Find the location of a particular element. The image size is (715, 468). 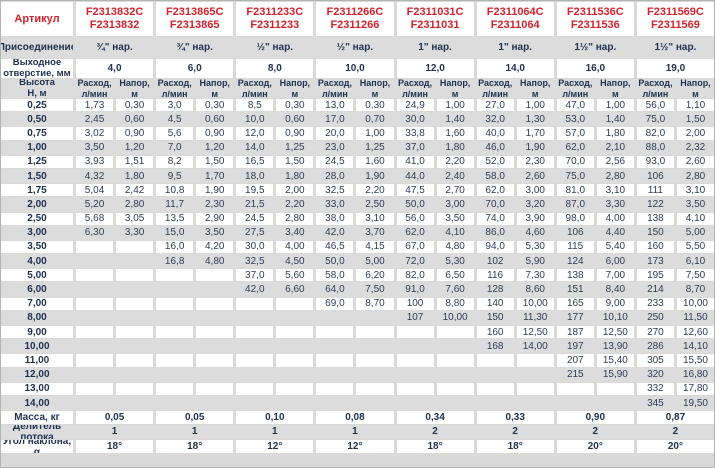

head-cell: 2,00 is located at coordinates (295, 190).